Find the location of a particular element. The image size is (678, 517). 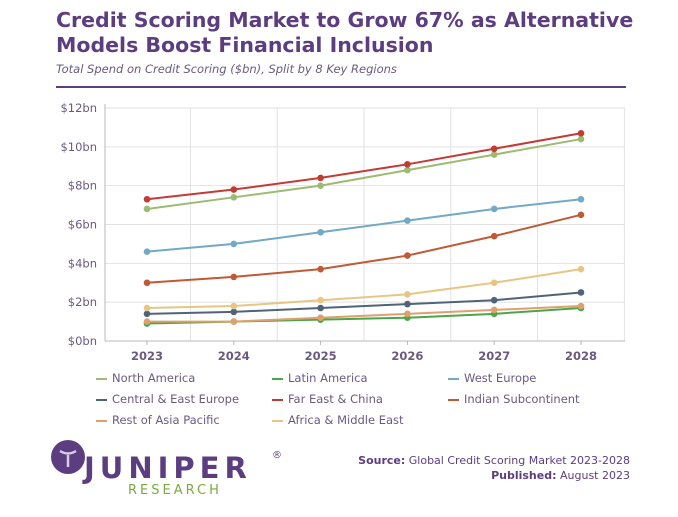

series-line-africa-middle-east is located at coordinates (364, 288).